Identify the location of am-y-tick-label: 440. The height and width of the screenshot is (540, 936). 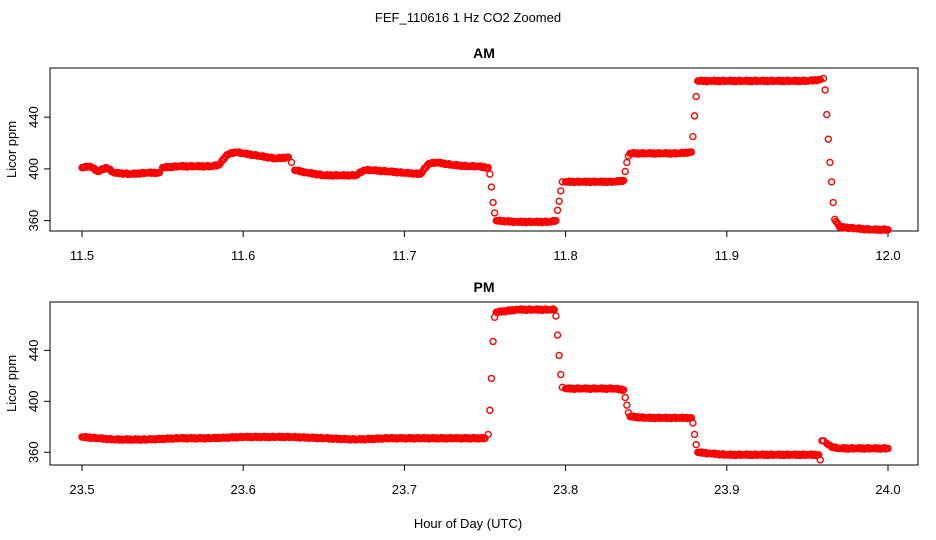
(33, 117).